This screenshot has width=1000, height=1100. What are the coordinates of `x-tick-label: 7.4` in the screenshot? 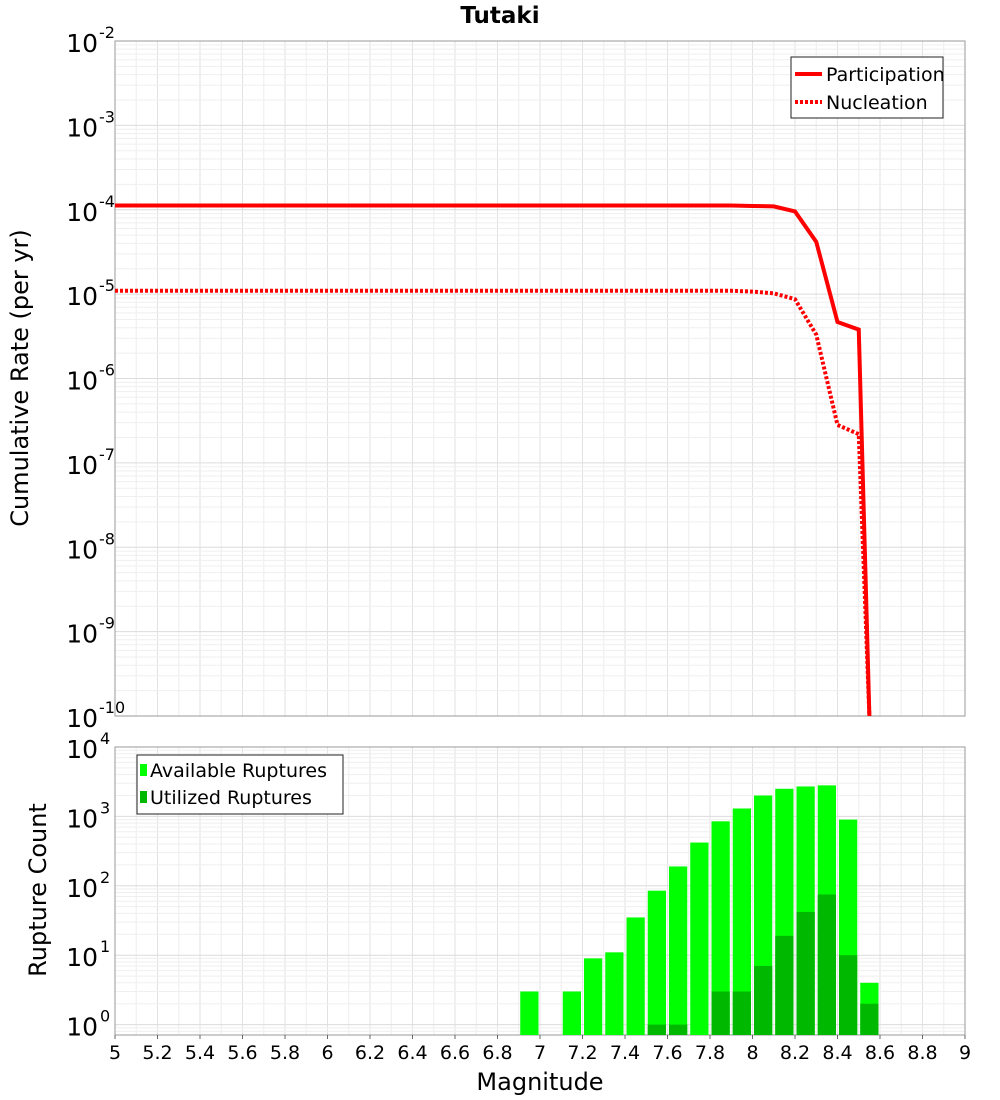 It's located at (625, 1053).